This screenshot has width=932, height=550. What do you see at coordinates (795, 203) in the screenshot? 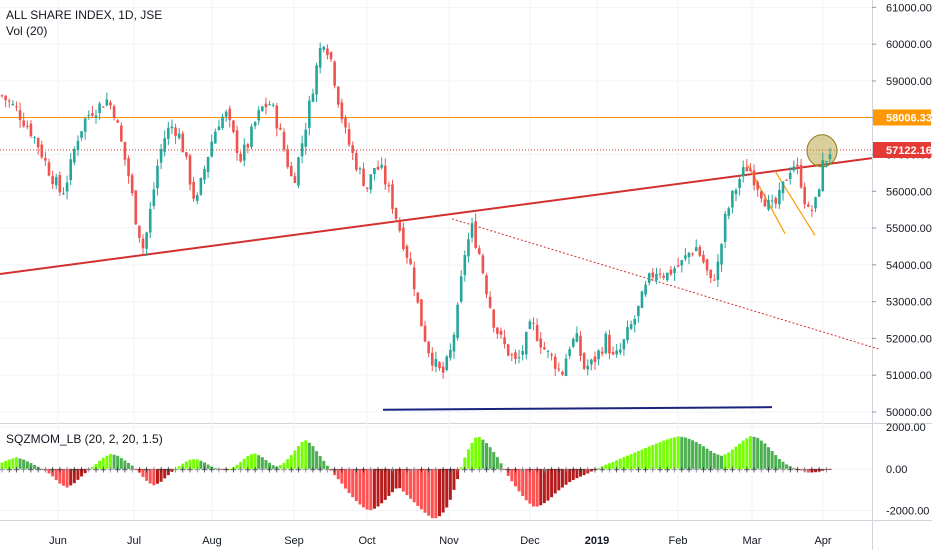
I see `flag-channel-lower` at bounding box center [795, 203].